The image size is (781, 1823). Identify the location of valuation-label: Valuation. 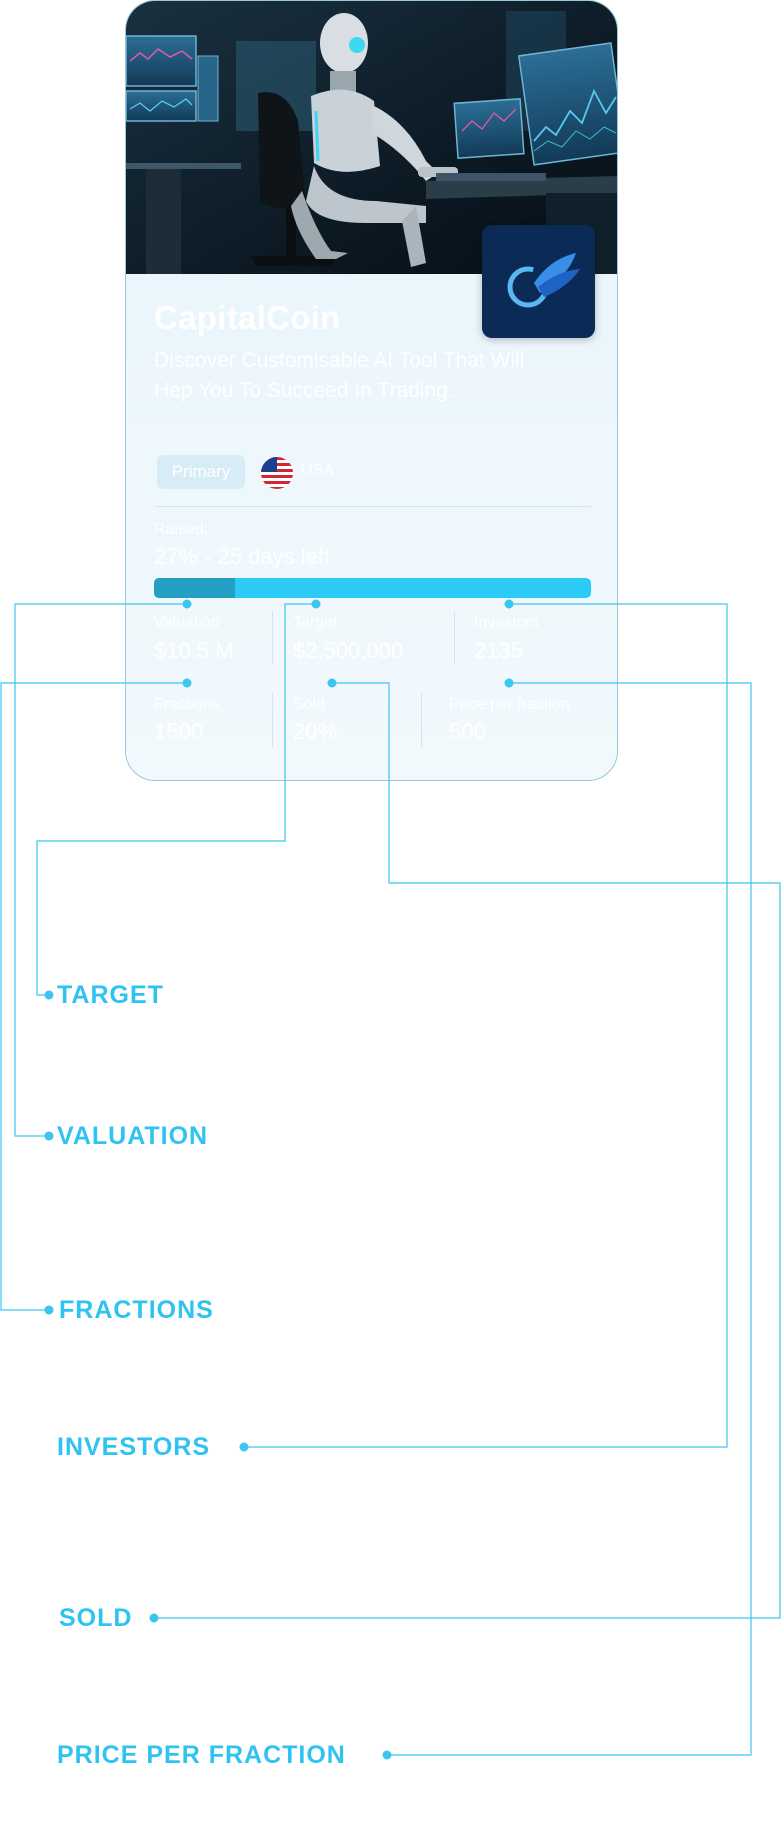
(187, 622).